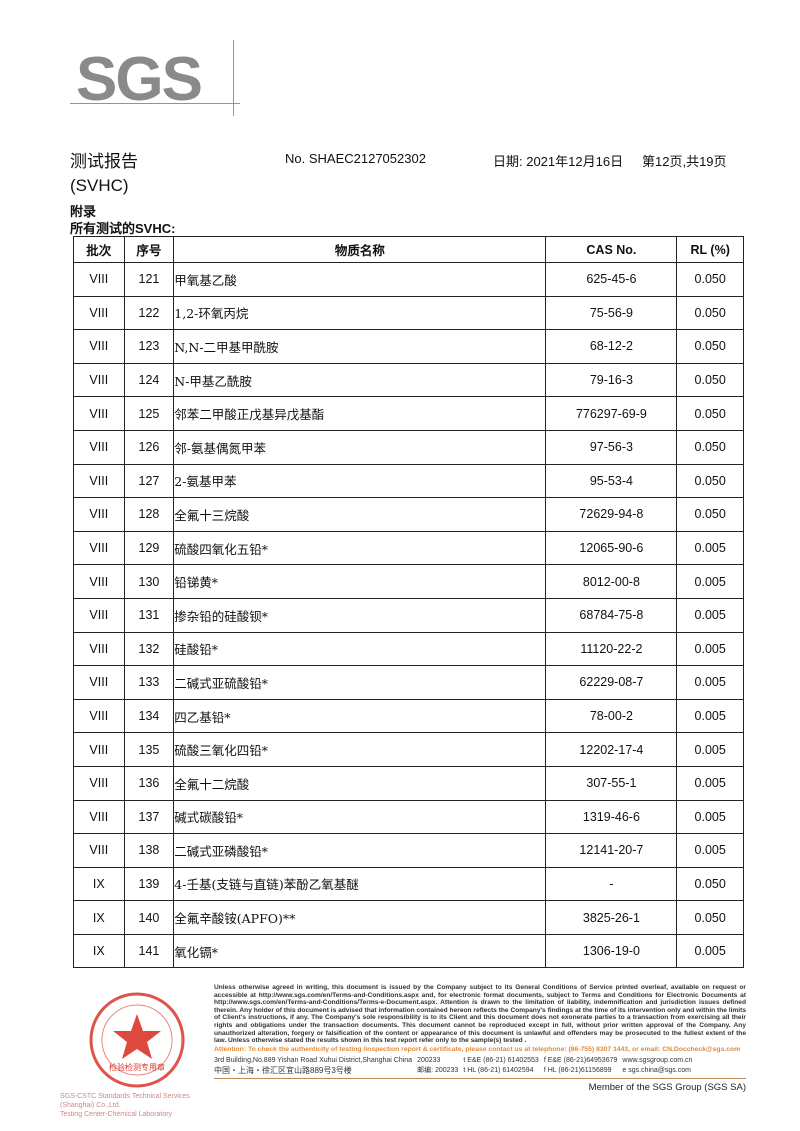 The image size is (800, 1131). I want to click on table-row: VIII 126 邻-氨基偶氮甲苯 97-56-3 0.050, so click(408, 447).